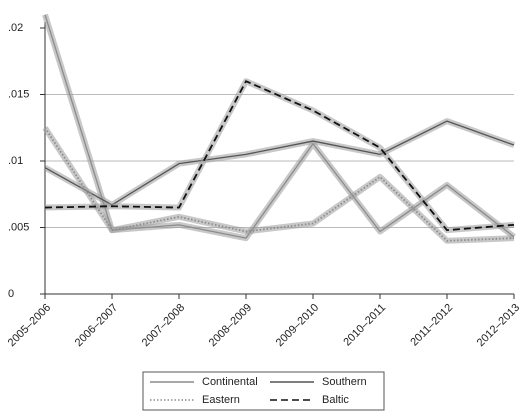 This screenshot has width=520, height=413. I want to click on x-tick-label: 2011–2012, so click(431, 325).